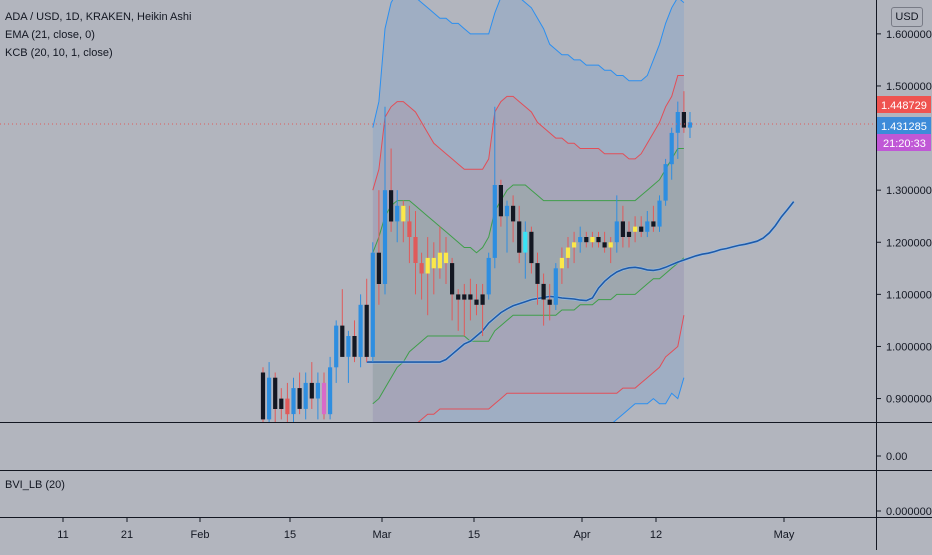 The image size is (932, 555). I want to click on x-tick-label: 11, so click(62, 535).